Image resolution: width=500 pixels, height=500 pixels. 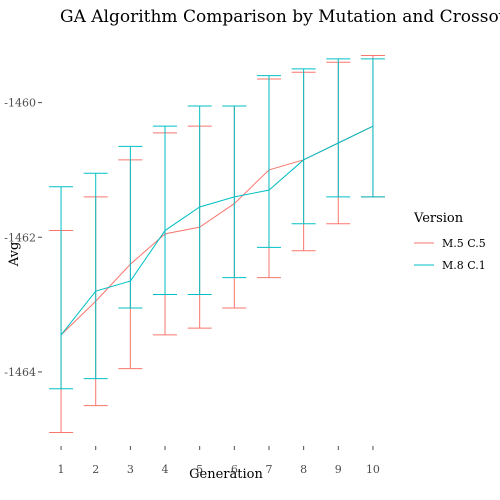 What do you see at coordinates (219, 461) in the screenshot?
I see `x-axis: 1 2 3 4 5 6 7 8 9 10` at bounding box center [219, 461].